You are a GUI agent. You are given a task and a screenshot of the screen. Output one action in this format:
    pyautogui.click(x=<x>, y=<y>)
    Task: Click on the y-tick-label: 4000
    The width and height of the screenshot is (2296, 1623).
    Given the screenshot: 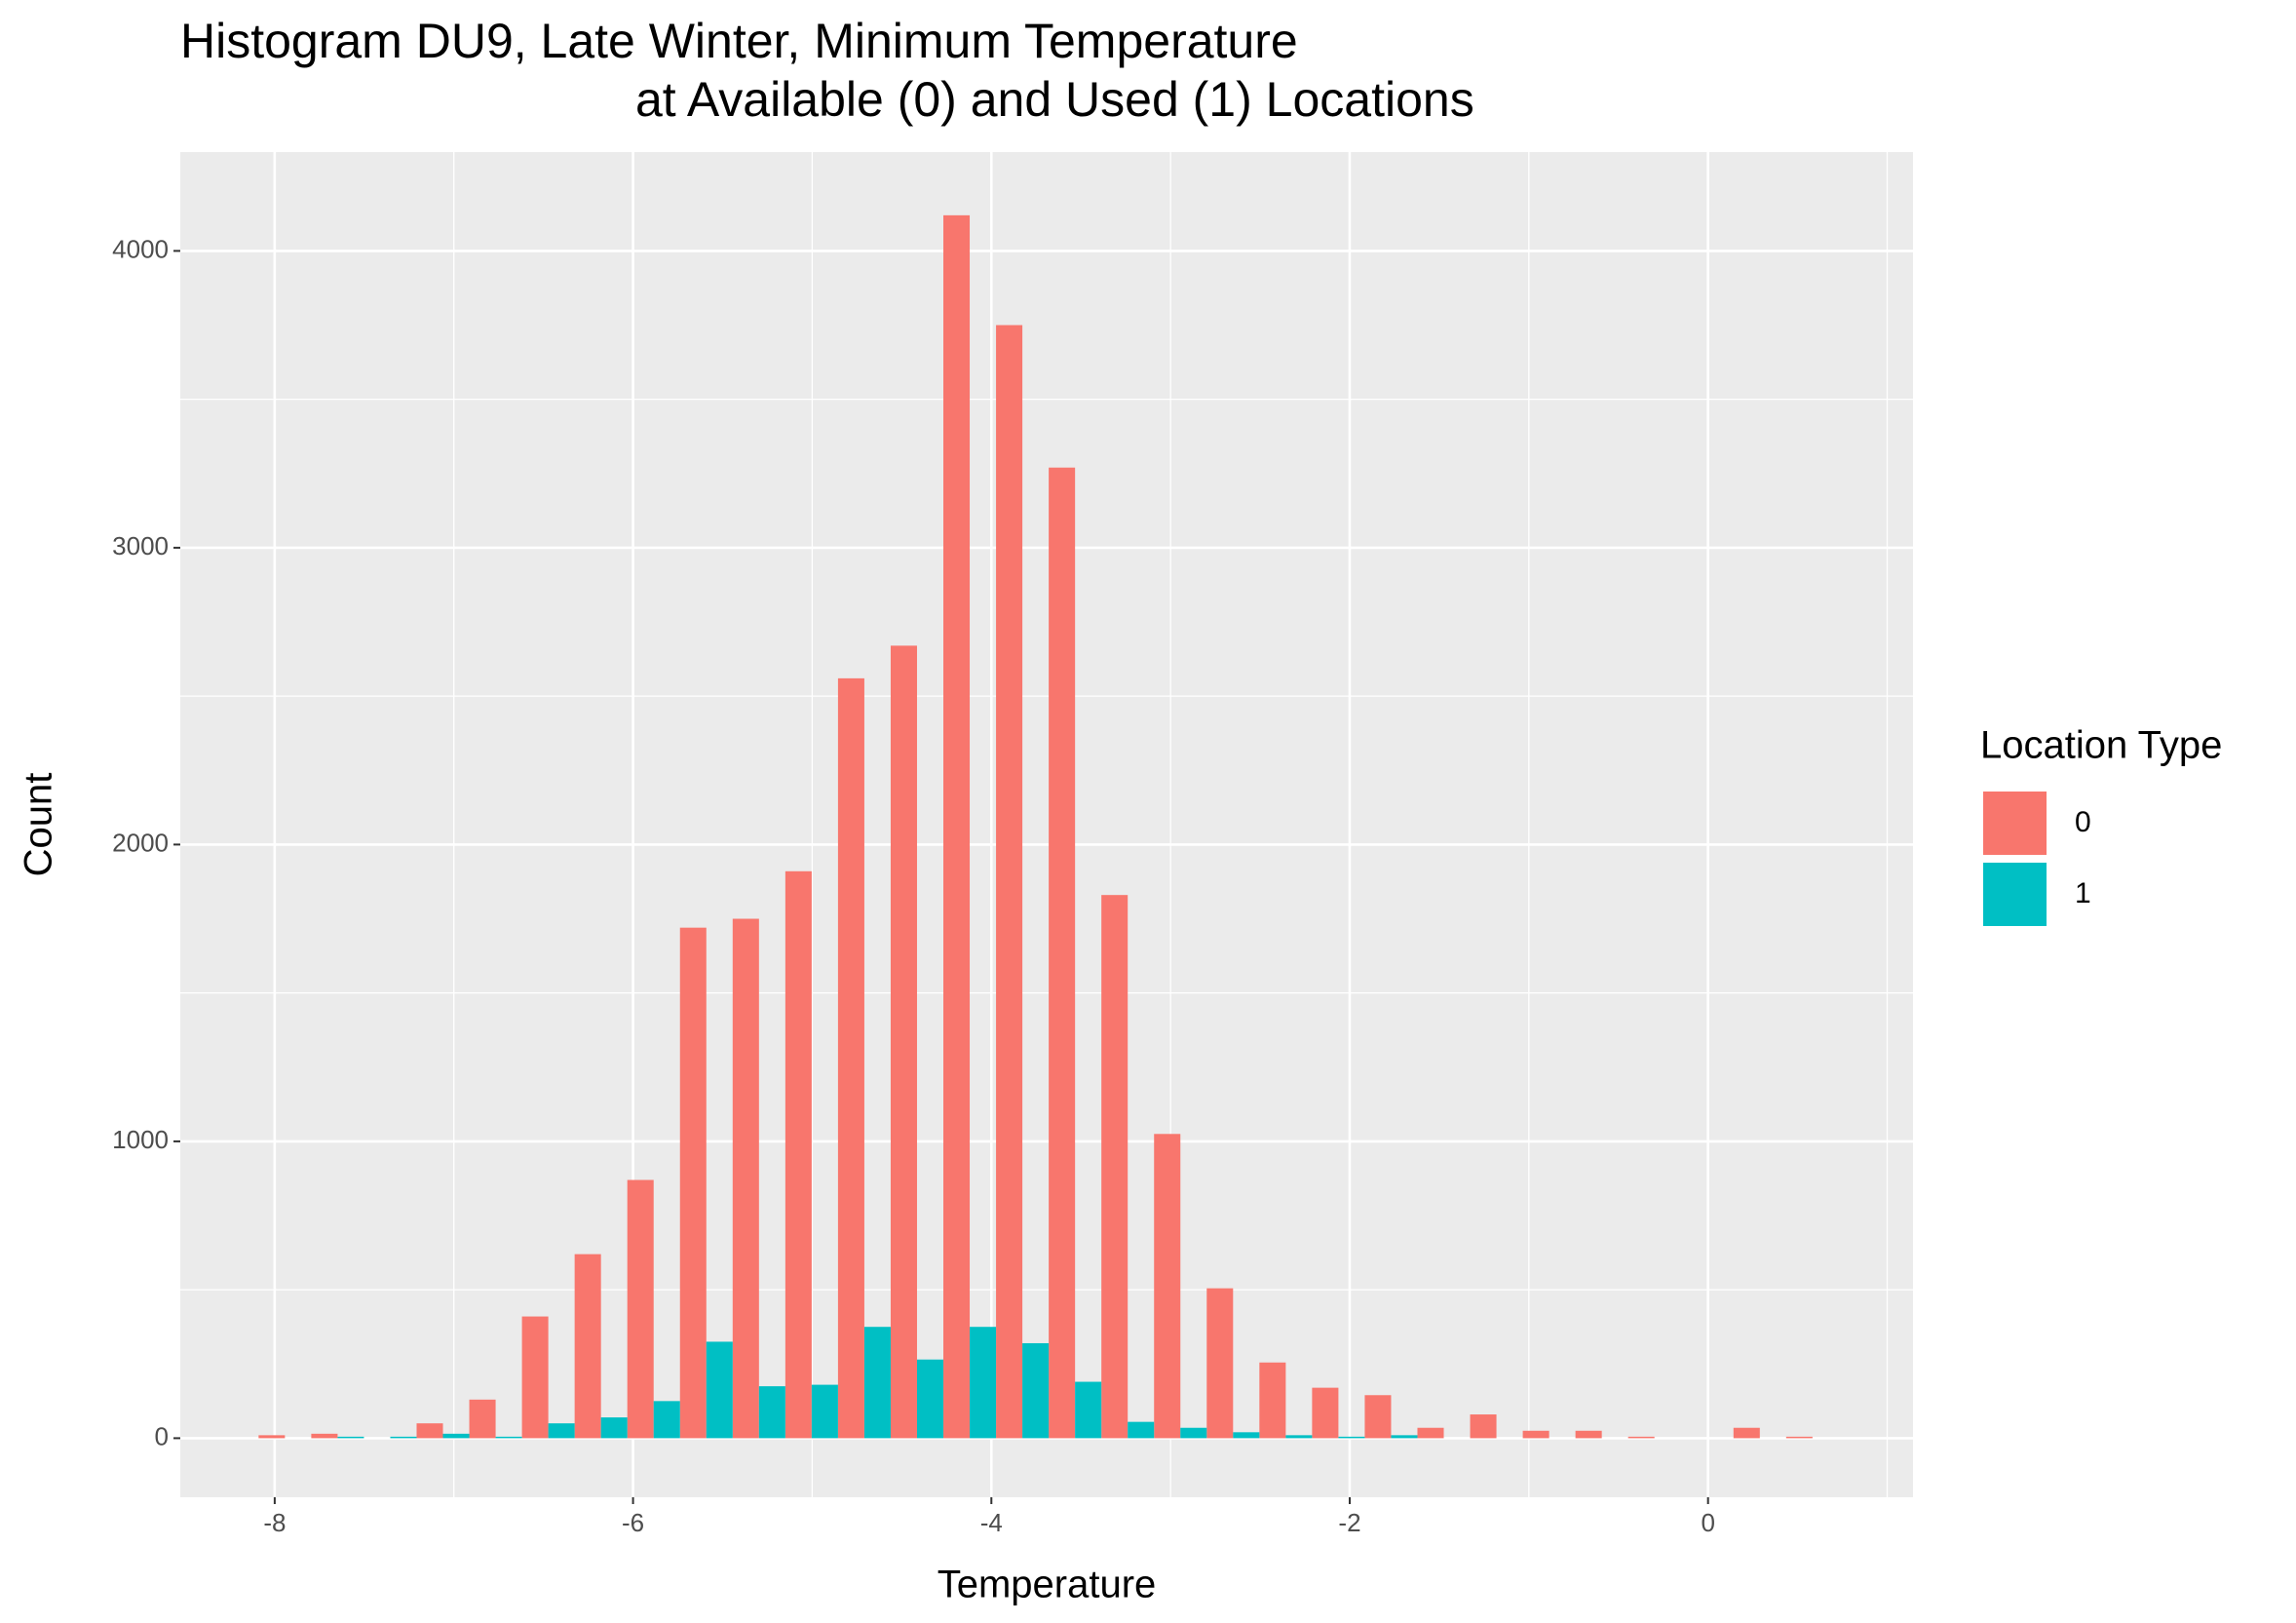 What is the action you would take?
    pyautogui.click(x=140, y=249)
    